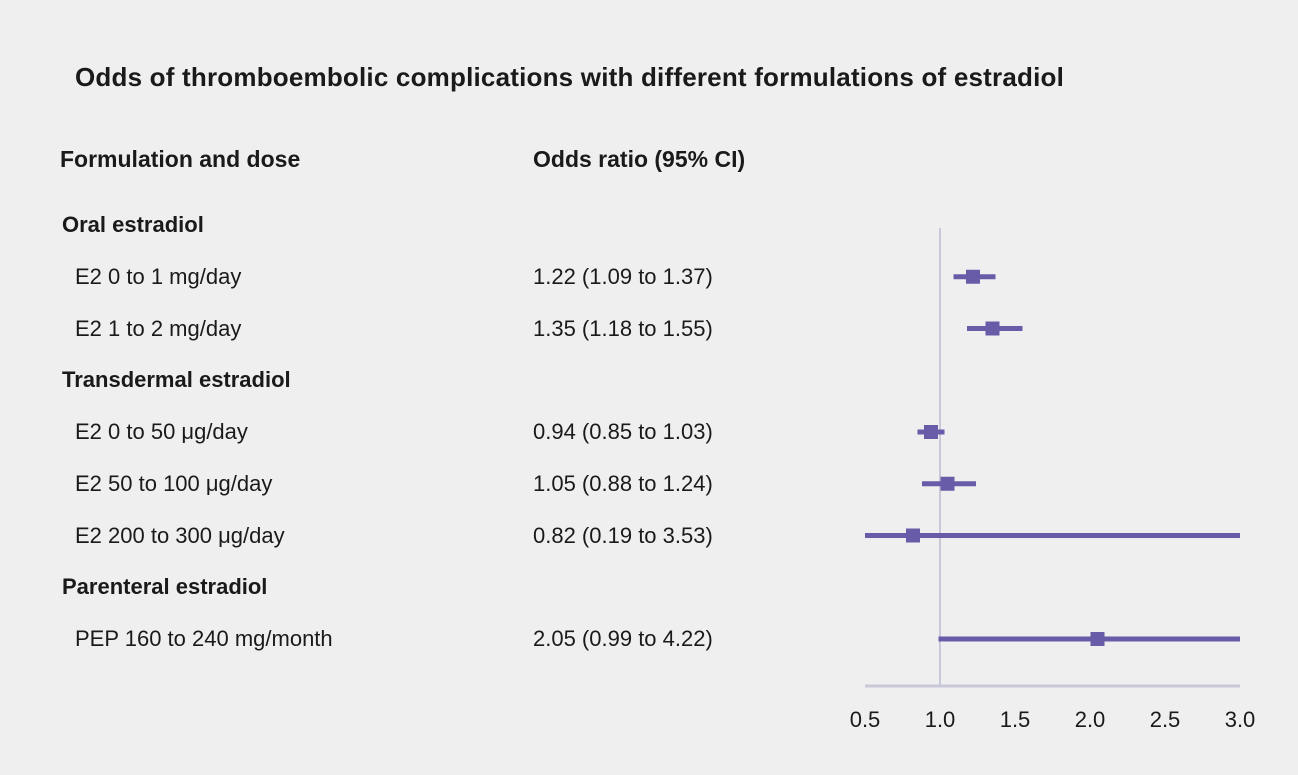  I want to click on dose-label: PEP 160 to 240 mg/month, so click(204, 638).